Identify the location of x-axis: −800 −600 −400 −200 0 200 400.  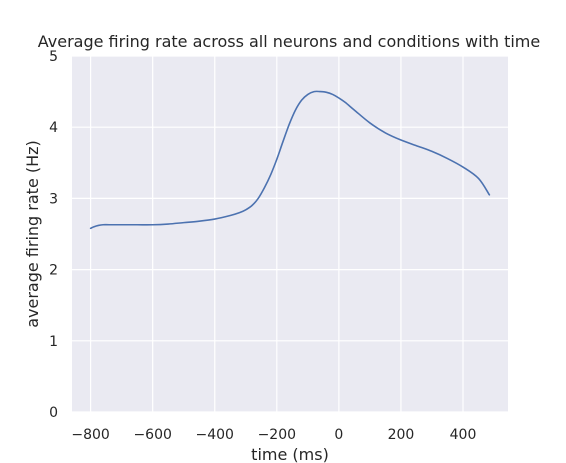
(273, 435).